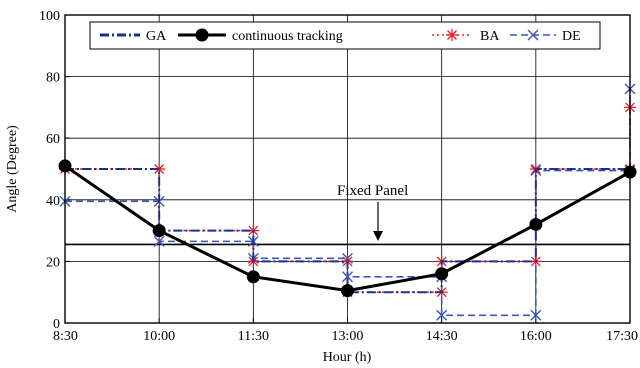 The image size is (640, 368). Describe the element at coordinates (347, 357) in the screenshot. I see `x-axis-label: Hour (h)` at that location.